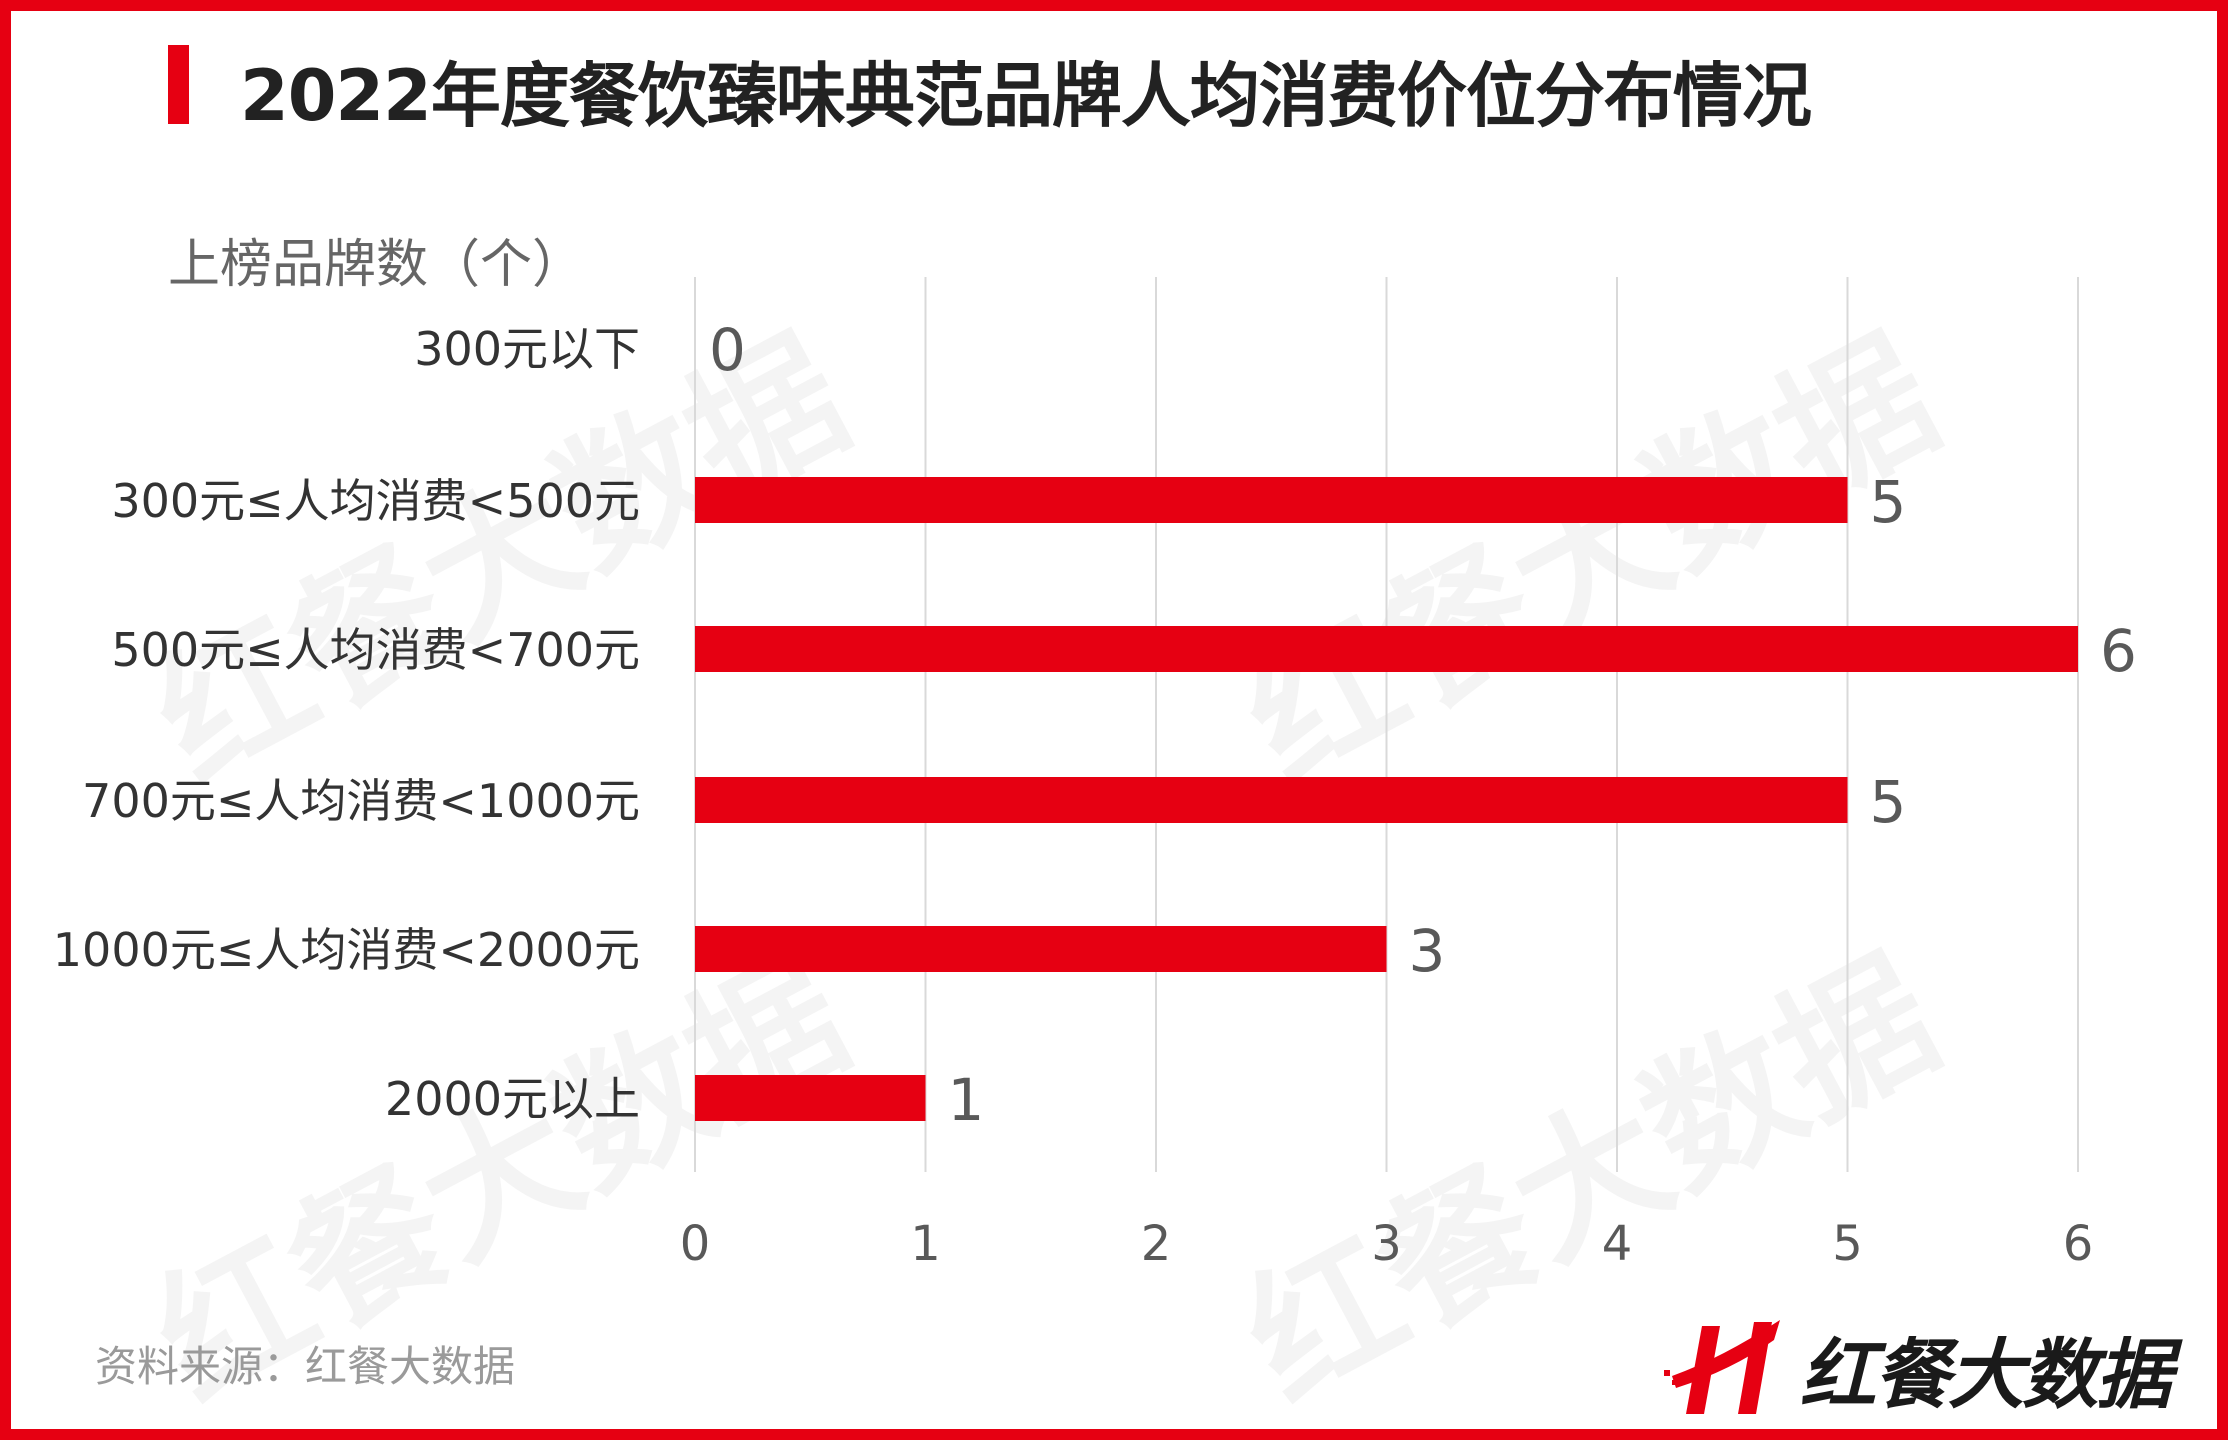 Image resolution: width=2228 pixels, height=1440 pixels. Describe the element at coordinates (966, 1100) in the screenshot. I see `data-label: 1` at that location.